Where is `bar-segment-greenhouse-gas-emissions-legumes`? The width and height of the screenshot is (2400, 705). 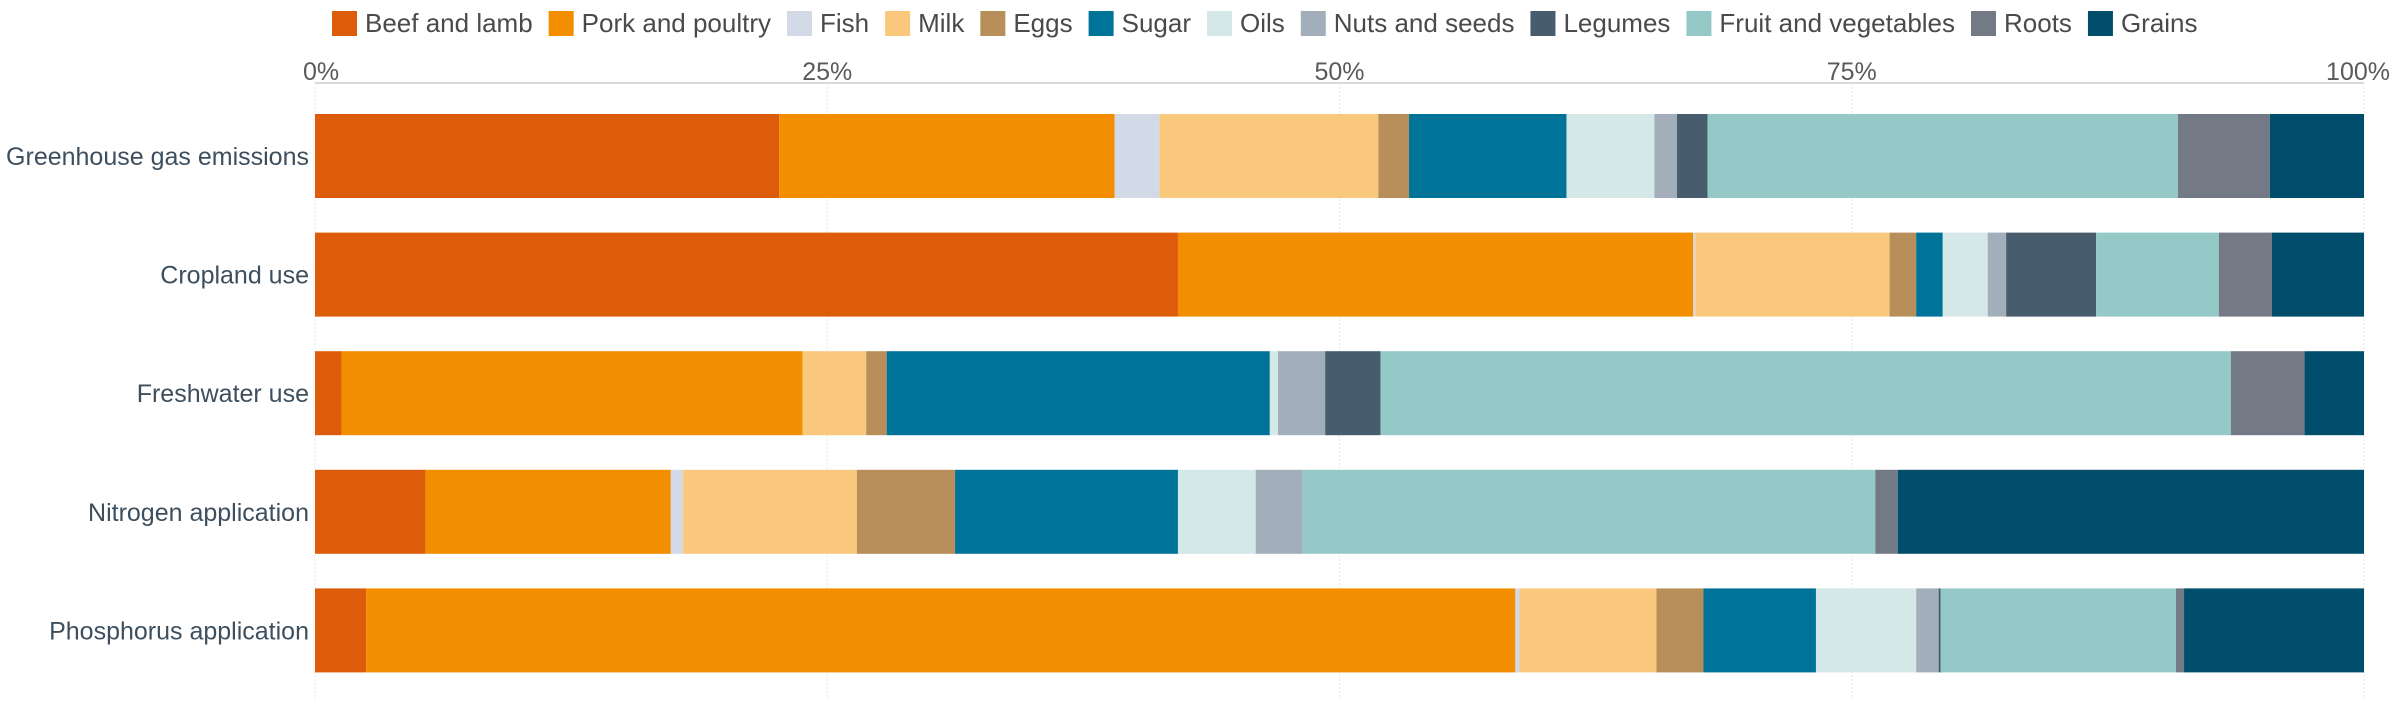 bar-segment-greenhouse-gas-emissions-legumes is located at coordinates (1692, 156).